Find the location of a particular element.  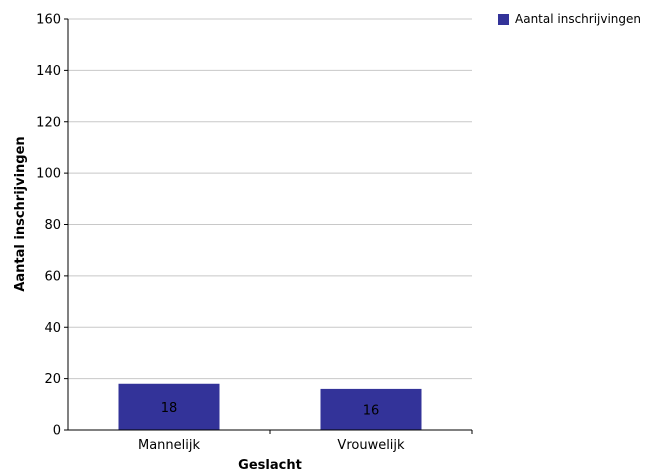

x-tick-label: Mannelijk is located at coordinates (169, 445).